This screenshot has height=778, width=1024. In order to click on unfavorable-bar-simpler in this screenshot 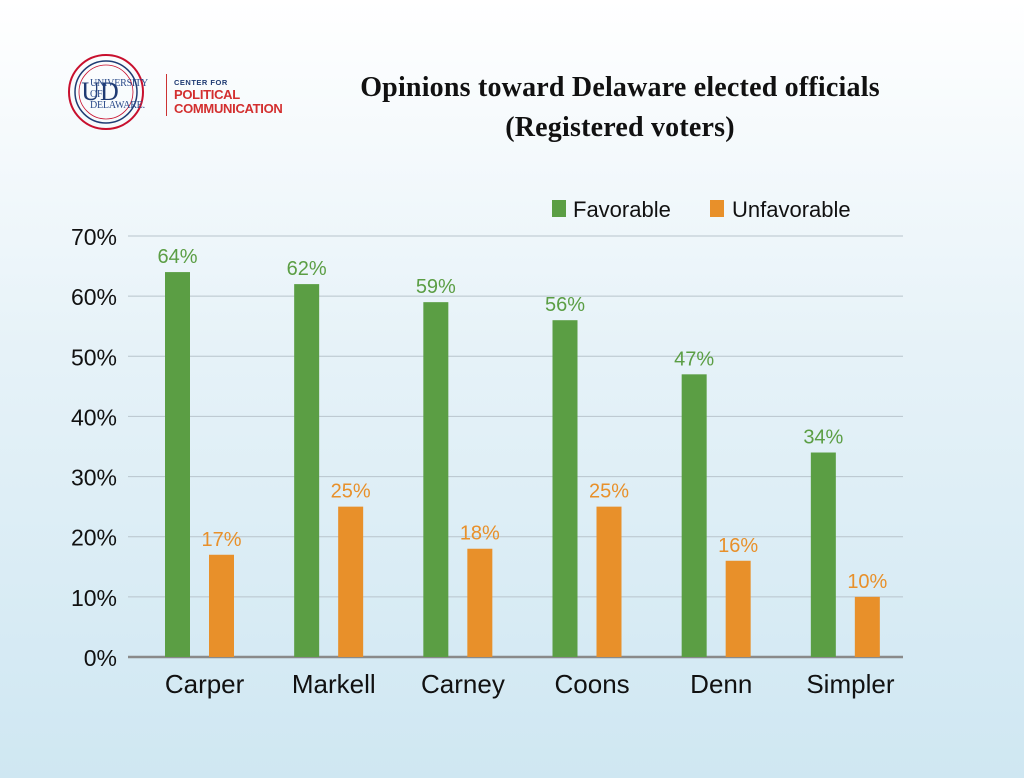, I will do `click(867, 626)`.